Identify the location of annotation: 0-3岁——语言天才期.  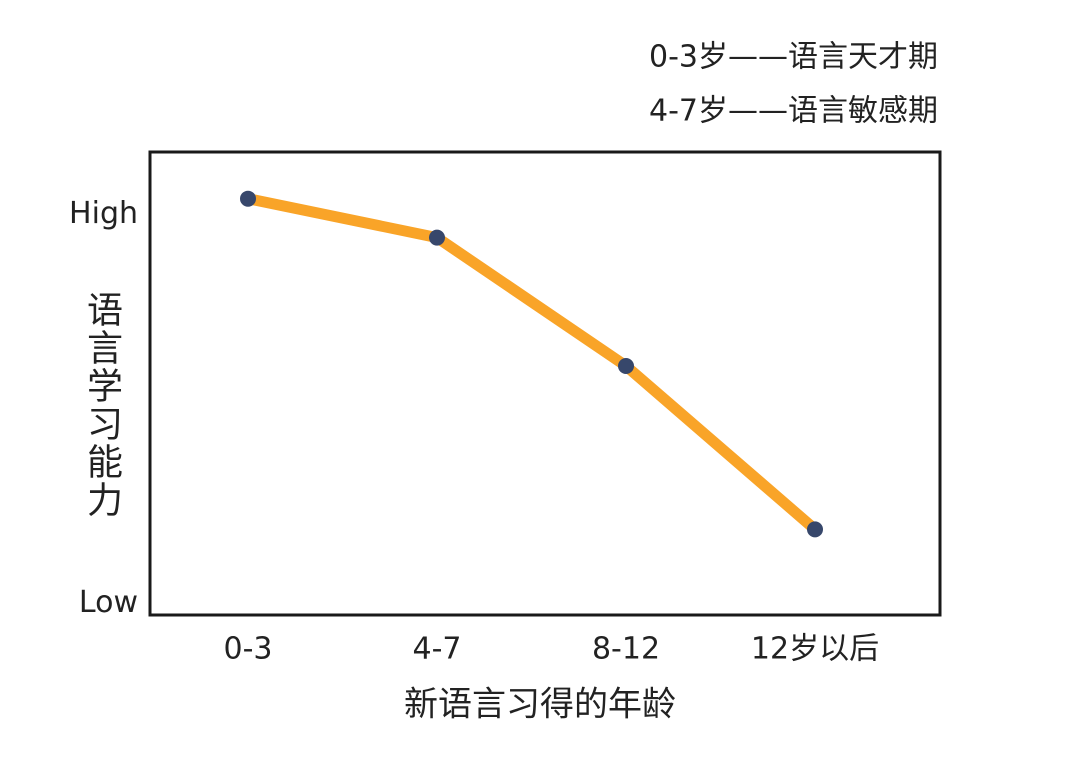
(793, 57).